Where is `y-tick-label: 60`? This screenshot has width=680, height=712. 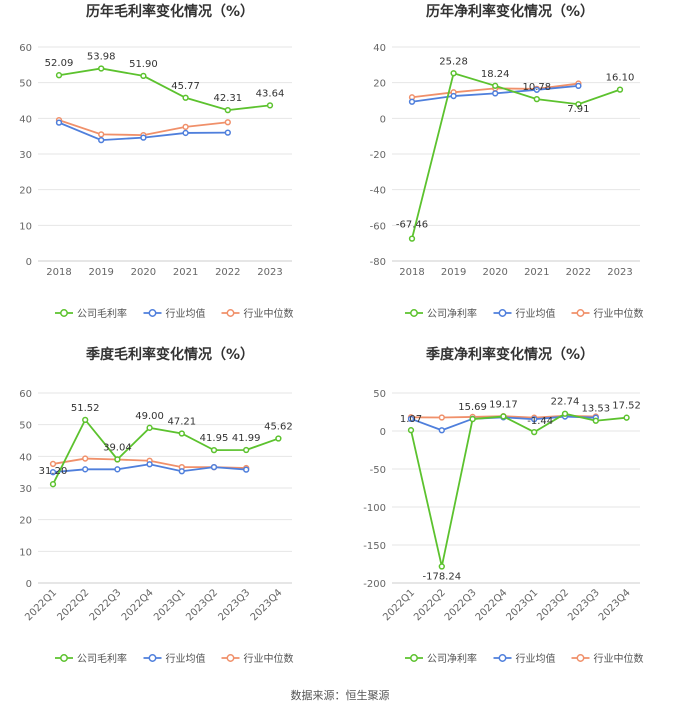 y-tick-label: 60 is located at coordinates (25, 48).